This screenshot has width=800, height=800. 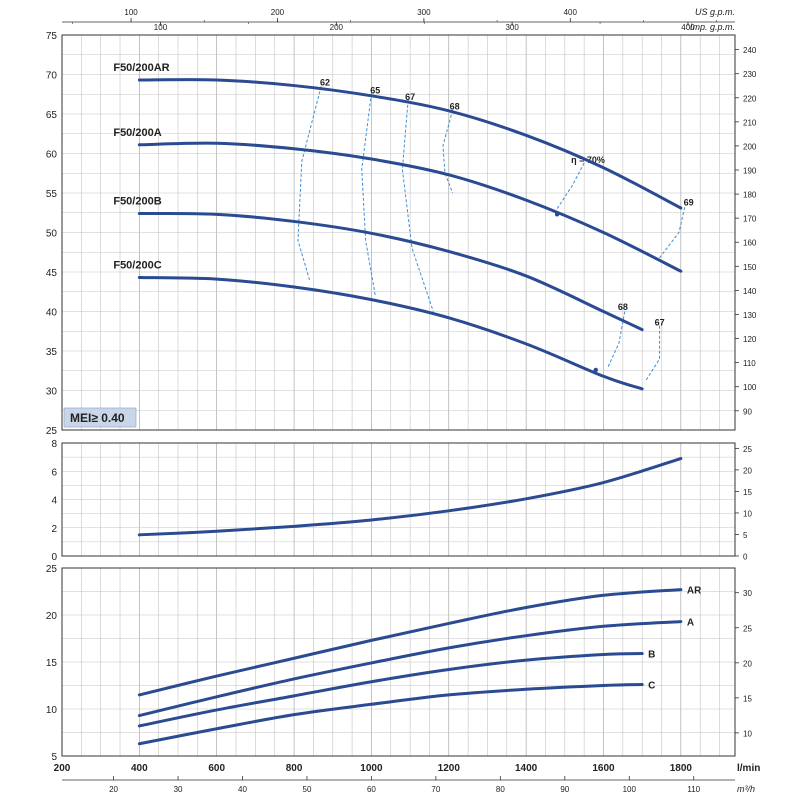 I want to click on y2-tick-label: 150, so click(x=750, y=267).